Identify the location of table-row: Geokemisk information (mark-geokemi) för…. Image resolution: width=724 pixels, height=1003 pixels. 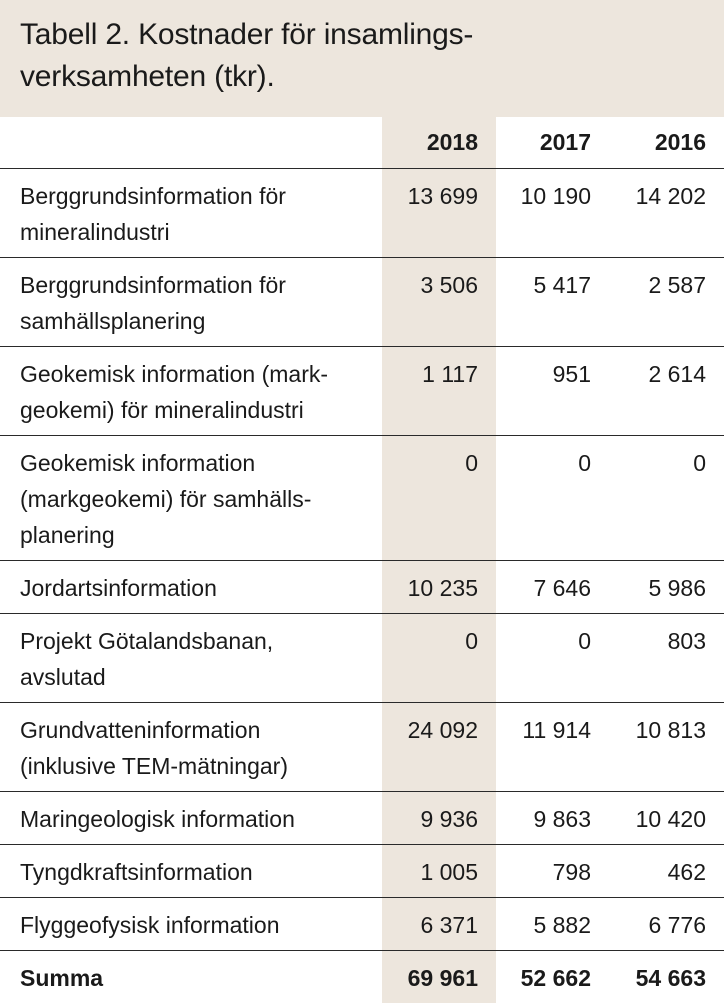
(362, 391).